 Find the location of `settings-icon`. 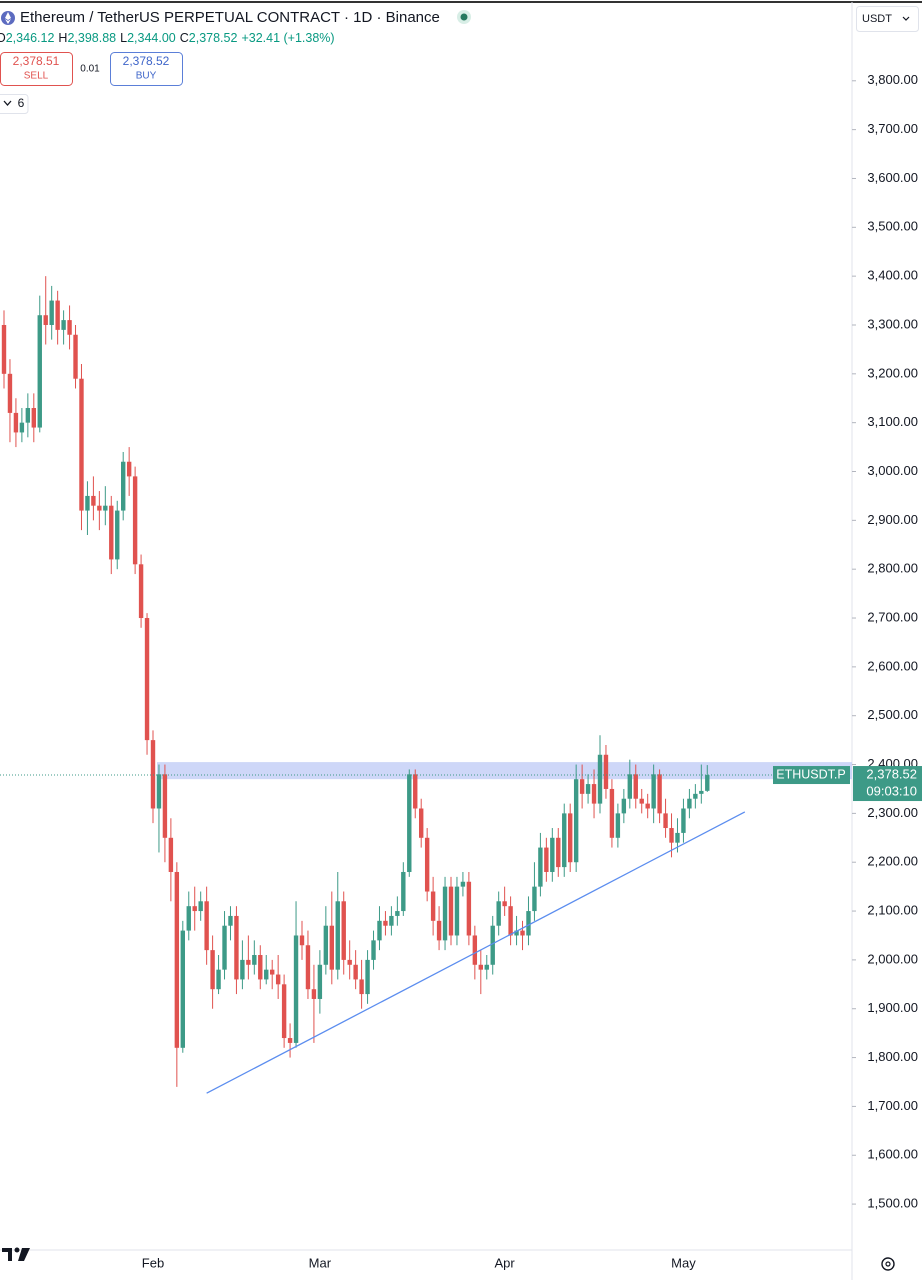

settings-icon is located at coordinates (888, 1264).